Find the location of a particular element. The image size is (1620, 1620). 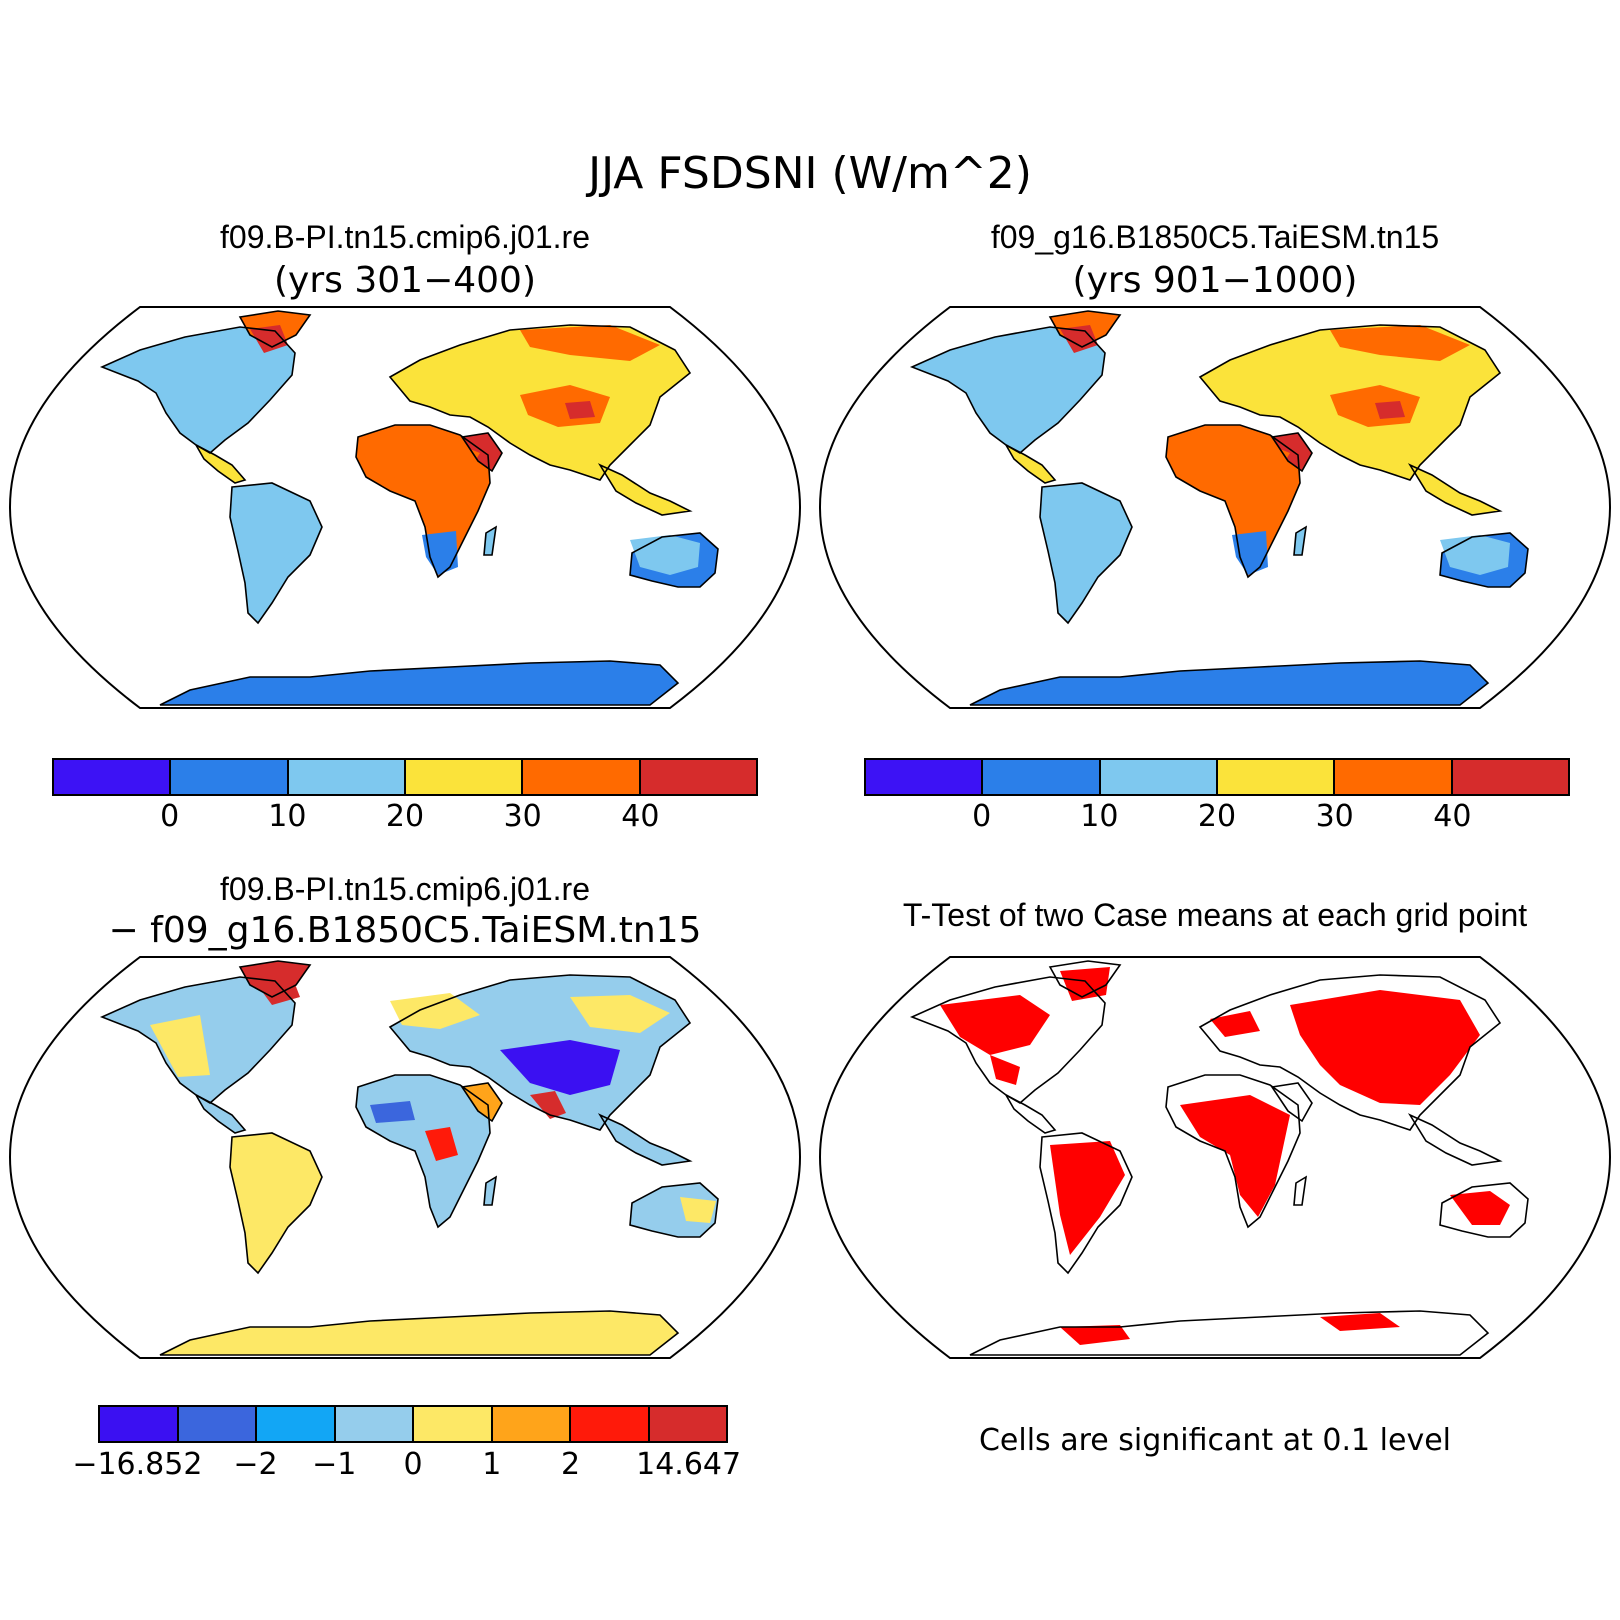

colorbar-tick-label: 30 is located at coordinates (522, 816).